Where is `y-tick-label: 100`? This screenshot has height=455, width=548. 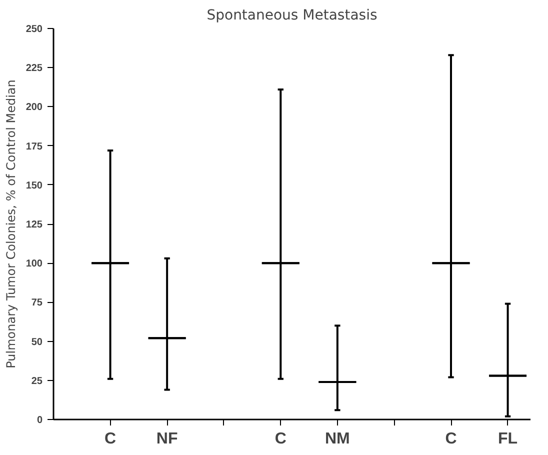
y-tick-label: 100 is located at coordinates (34, 264).